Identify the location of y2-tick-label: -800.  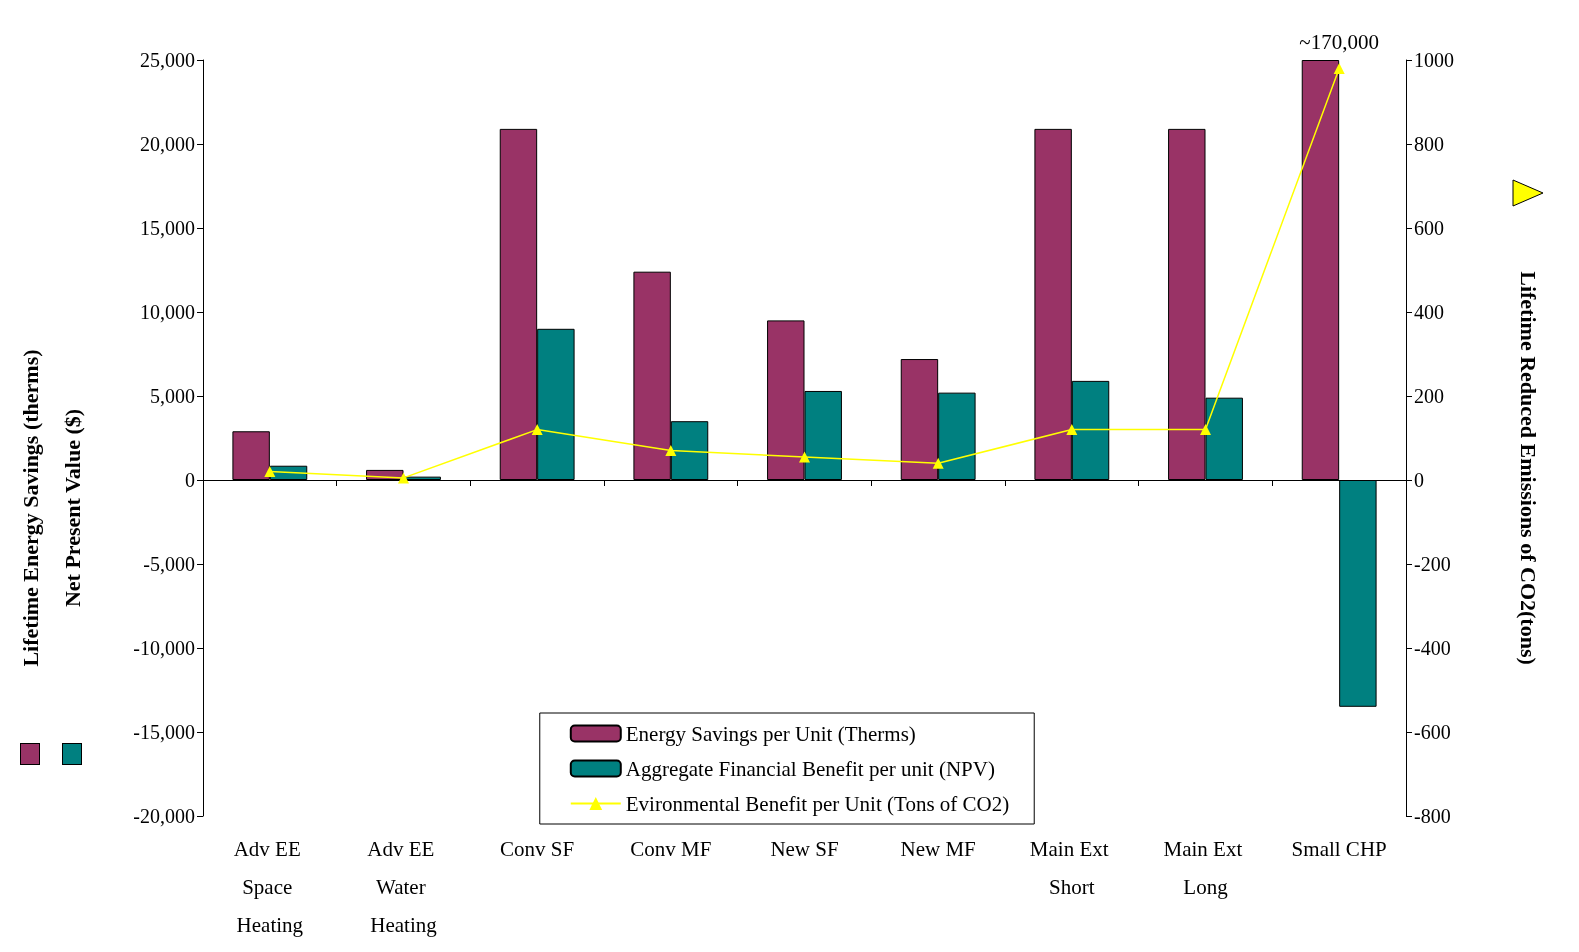
(1432, 816).